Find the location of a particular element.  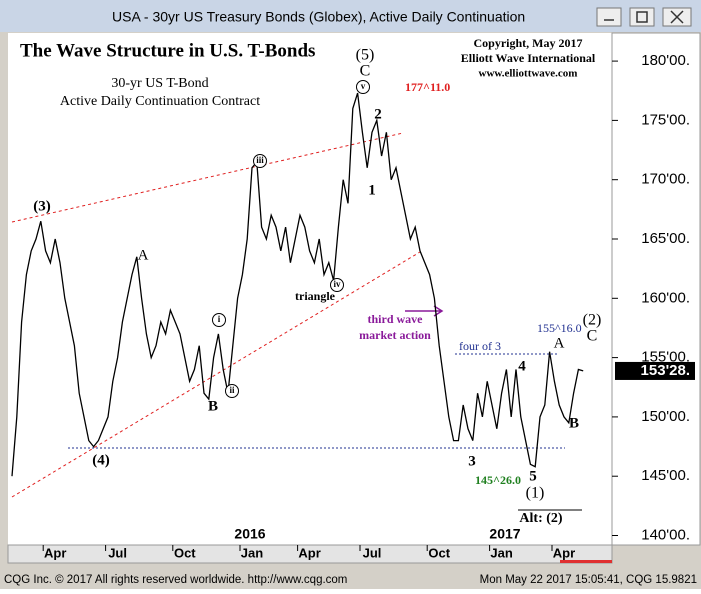

annotation: Alt: (2) is located at coordinates (540, 518).